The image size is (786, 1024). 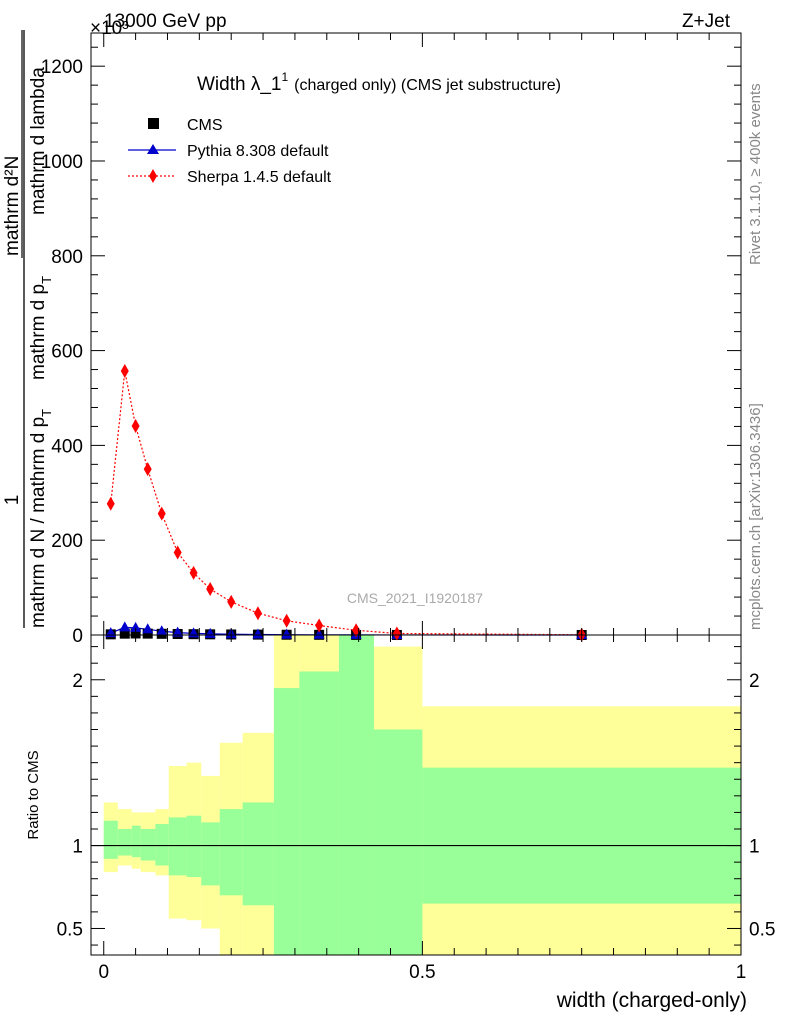 I want to click on legend-pythia-label: Pythia 8.308 default, so click(x=258, y=151).